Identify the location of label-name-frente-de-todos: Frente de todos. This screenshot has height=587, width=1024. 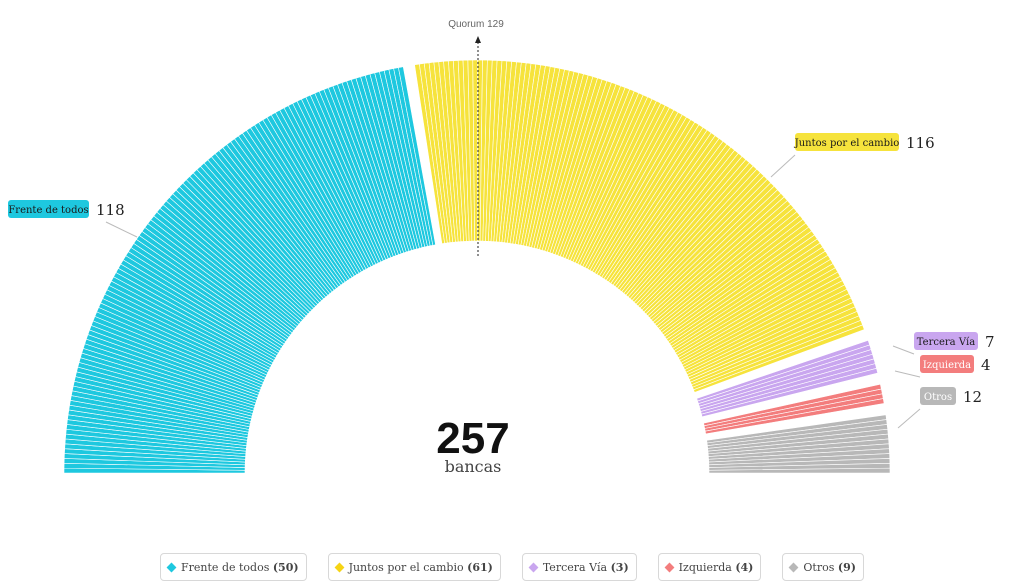
(48, 210).